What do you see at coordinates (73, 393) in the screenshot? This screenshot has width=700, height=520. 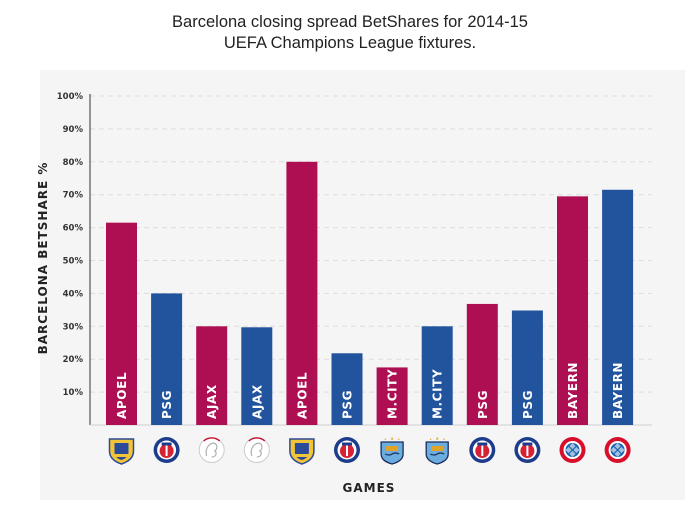 I see `y-tick-label: 10%` at bounding box center [73, 393].